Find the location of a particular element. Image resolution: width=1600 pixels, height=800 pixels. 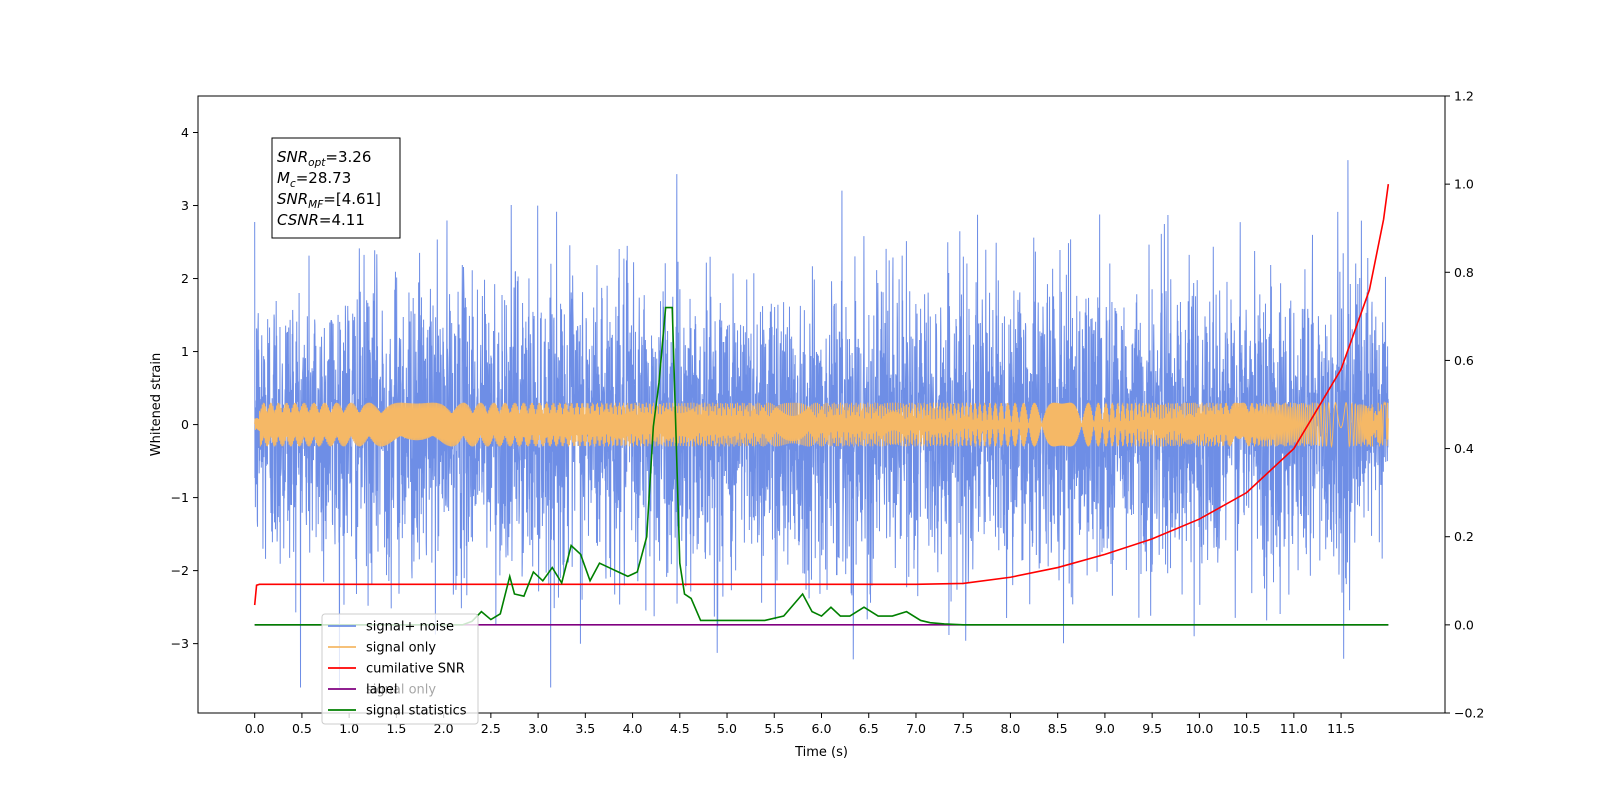

legend-frame is located at coordinates (400, 669).